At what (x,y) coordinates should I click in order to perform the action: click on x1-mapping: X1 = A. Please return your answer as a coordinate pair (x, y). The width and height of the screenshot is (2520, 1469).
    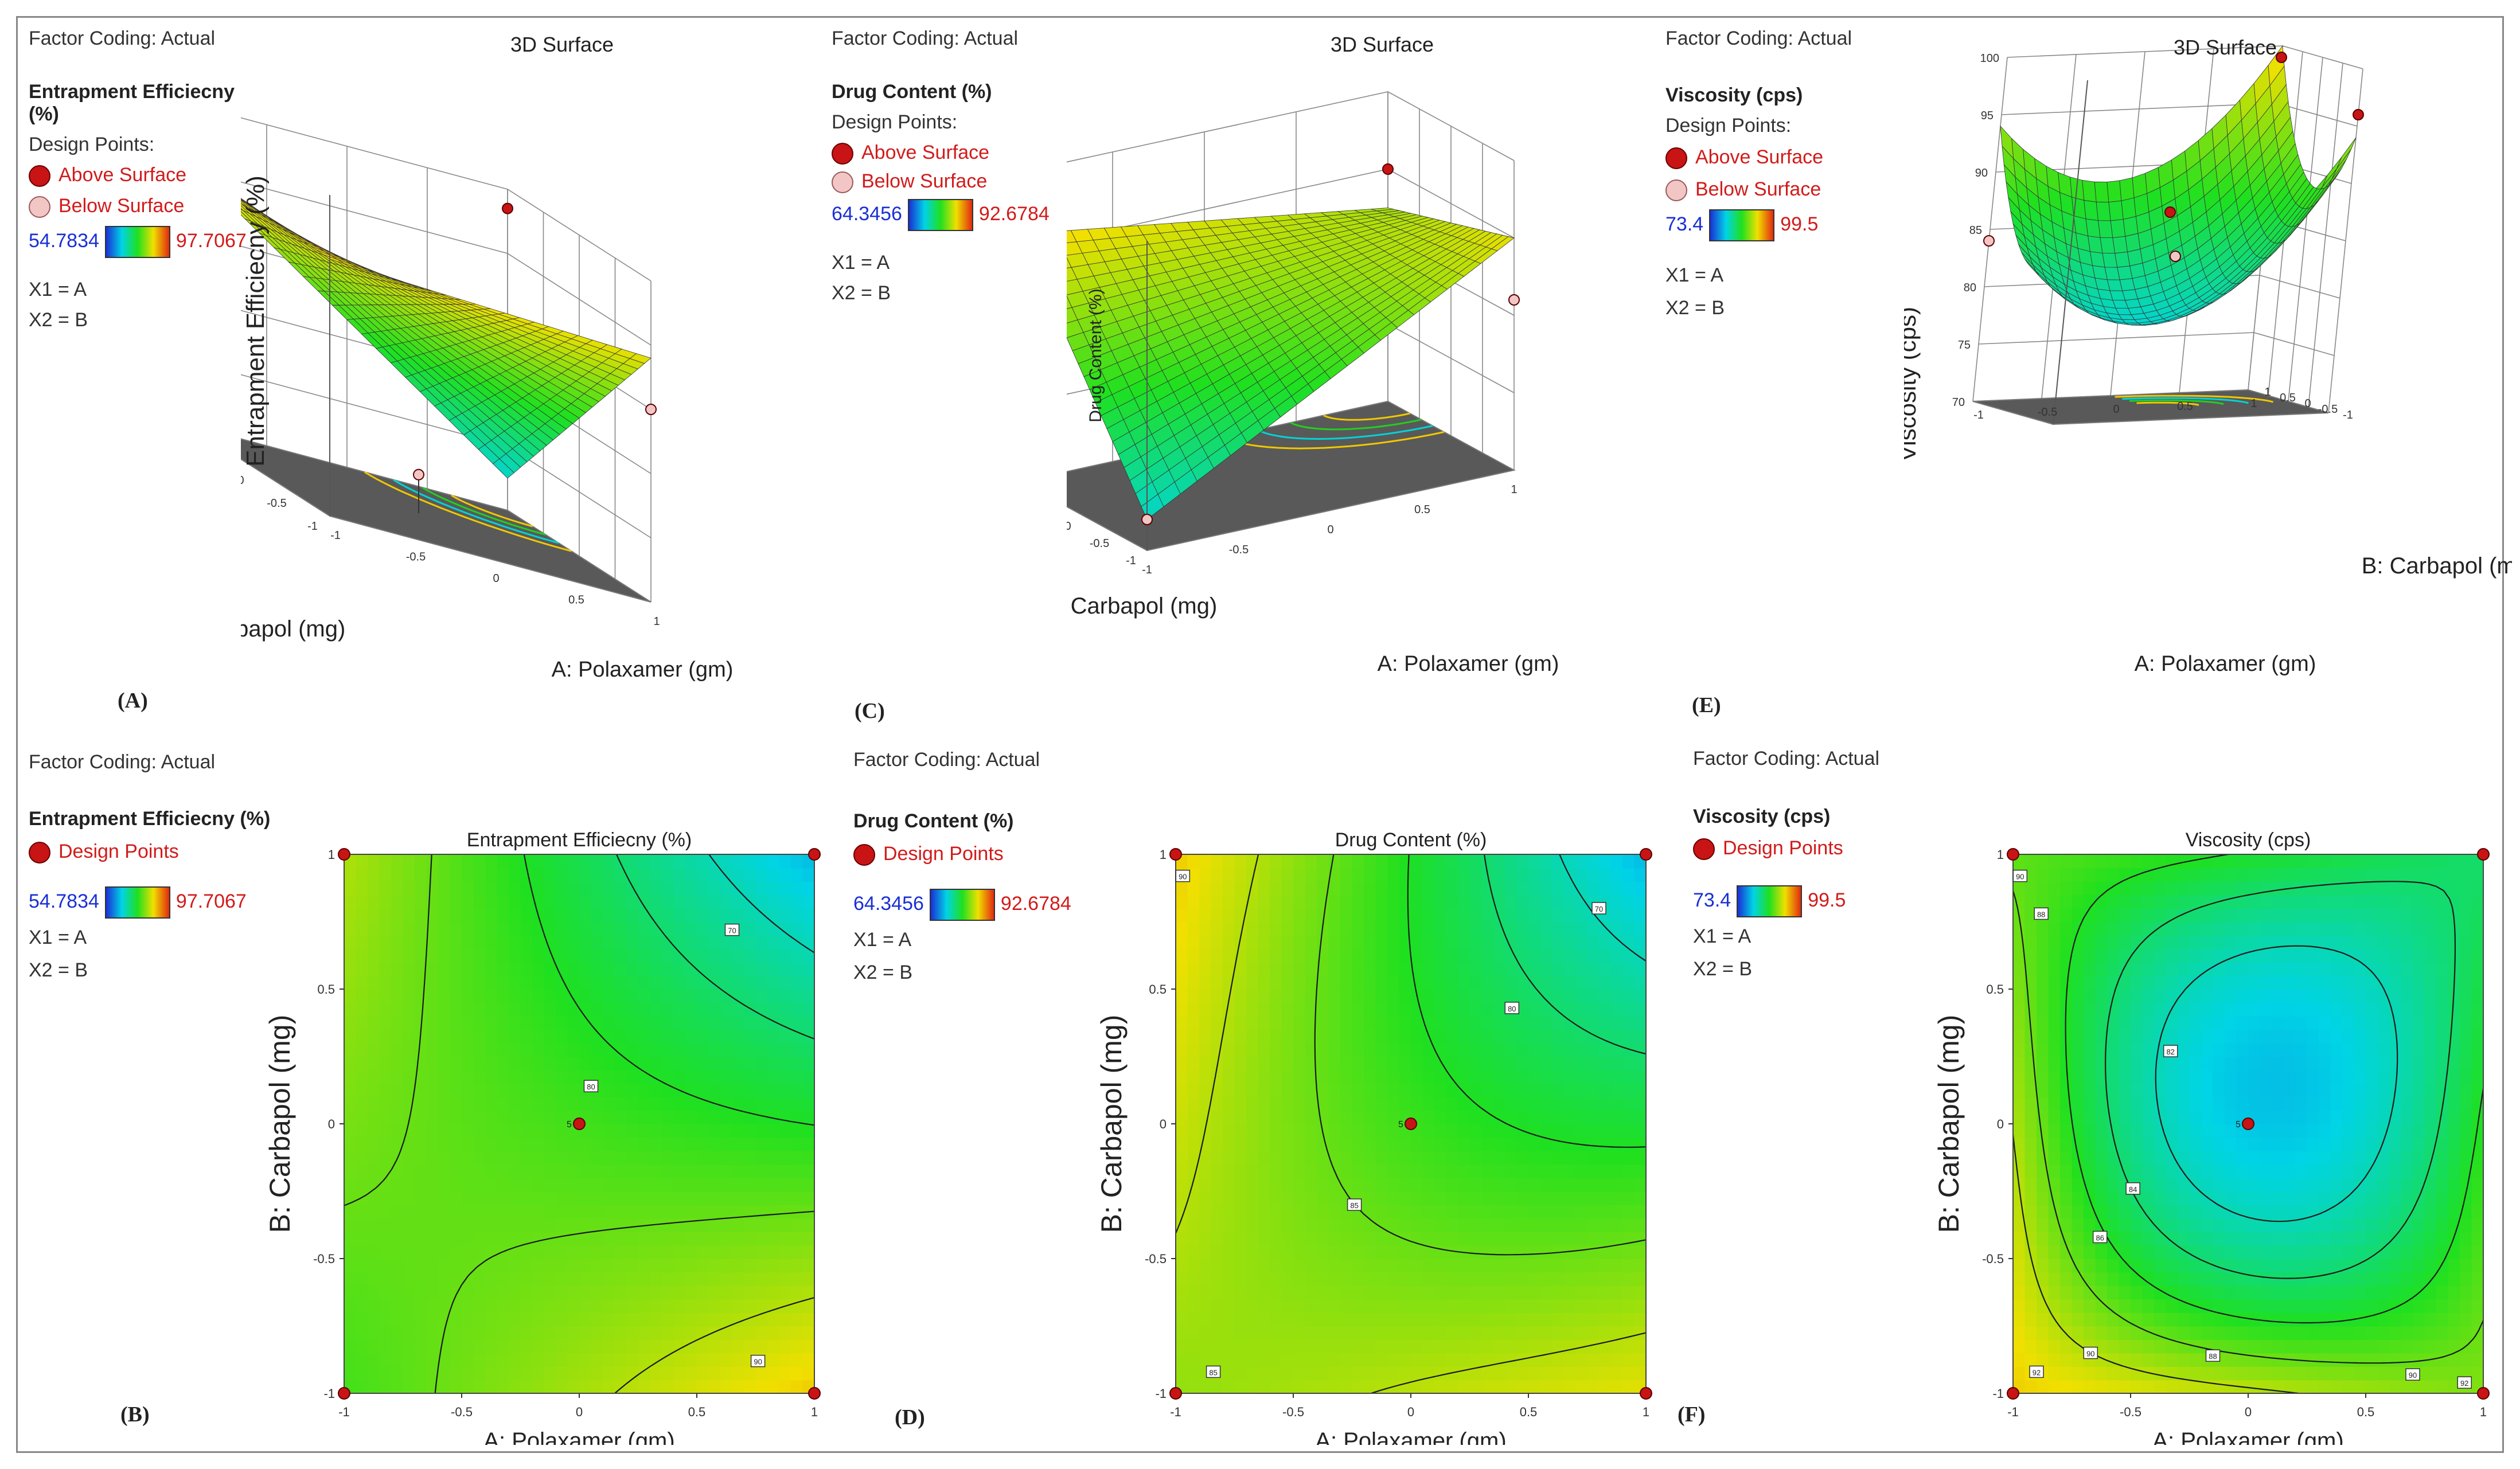
    Looking at the image, I should click on (882, 940).